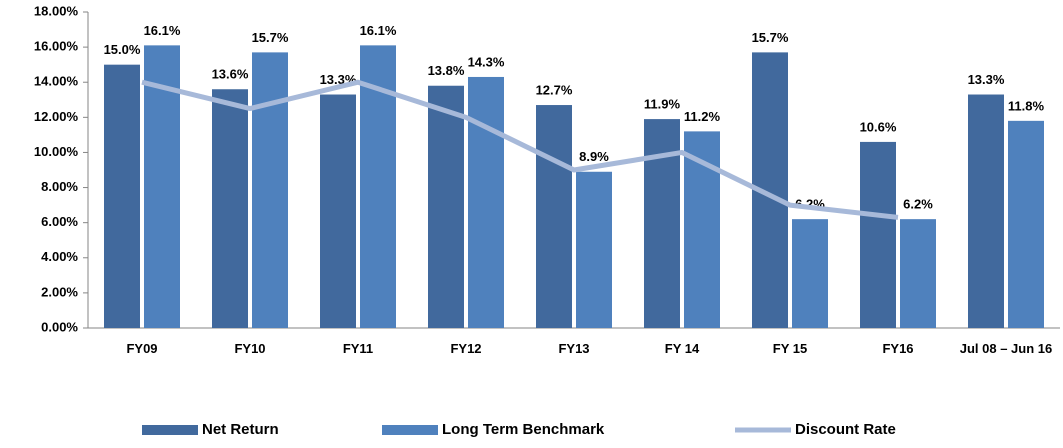 The height and width of the screenshot is (448, 1063). What do you see at coordinates (56, 116) in the screenshot?
I see `y-tick-label: 12.00%` at bounding box center [56, 116].